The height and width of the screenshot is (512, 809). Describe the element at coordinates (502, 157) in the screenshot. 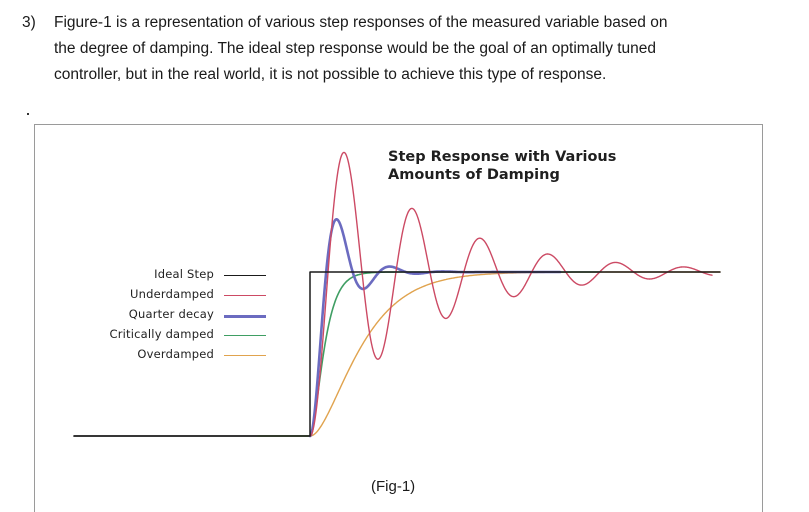

I see `chart-title-line-1: Step Response with Various` at that location.